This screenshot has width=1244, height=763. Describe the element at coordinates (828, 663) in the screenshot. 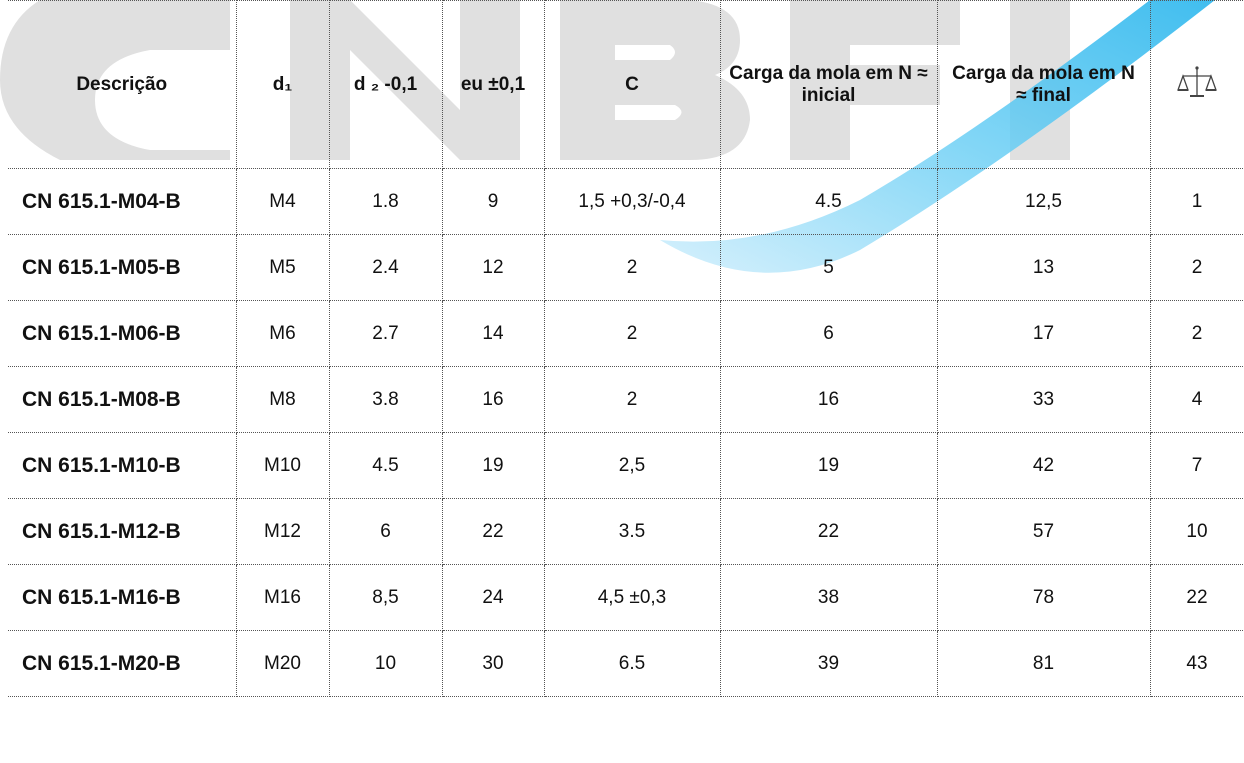

I see `value-cell: 39` at that location.